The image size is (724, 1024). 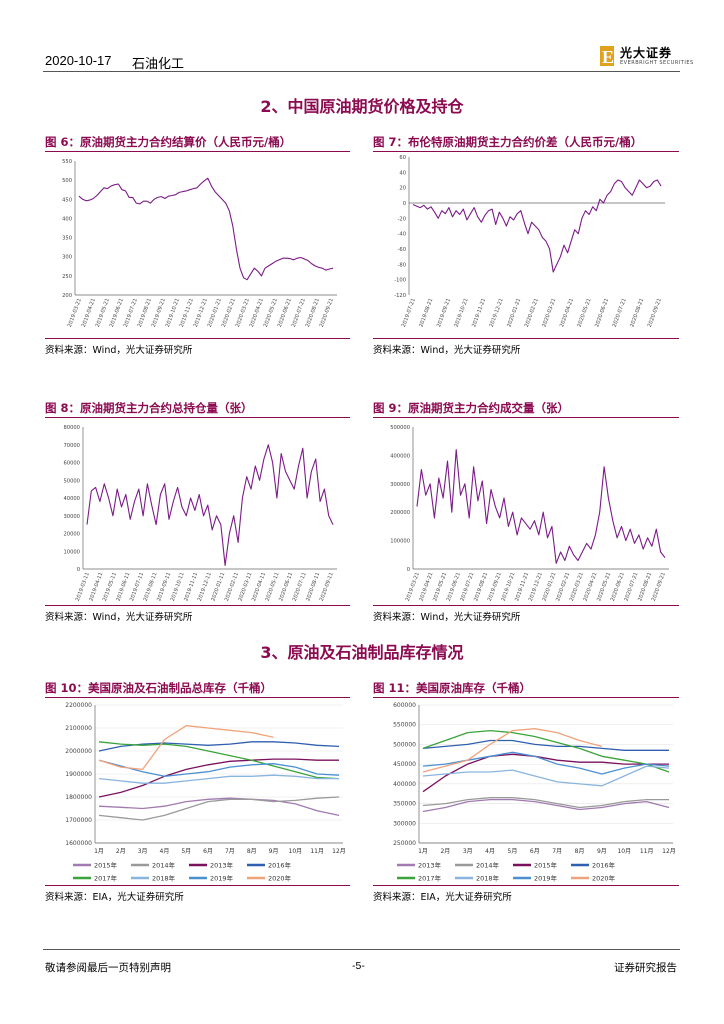 I want to click on f7-xtick-label: 2020-01-21, so click(x=514, y=313).